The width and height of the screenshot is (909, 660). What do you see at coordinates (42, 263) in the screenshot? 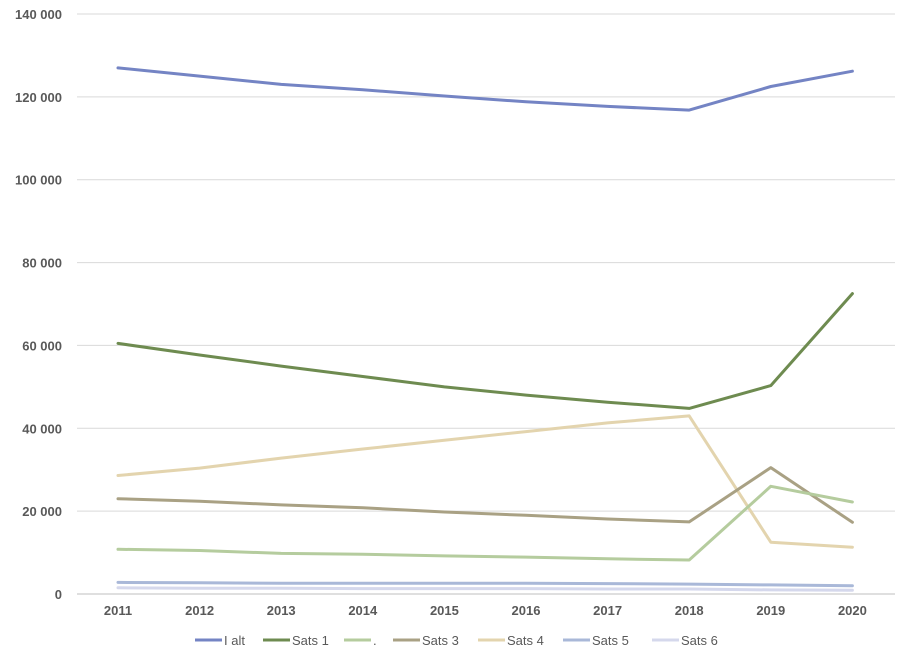
I see `y-tick-label: 80 000` at bounding box center [42, 263].